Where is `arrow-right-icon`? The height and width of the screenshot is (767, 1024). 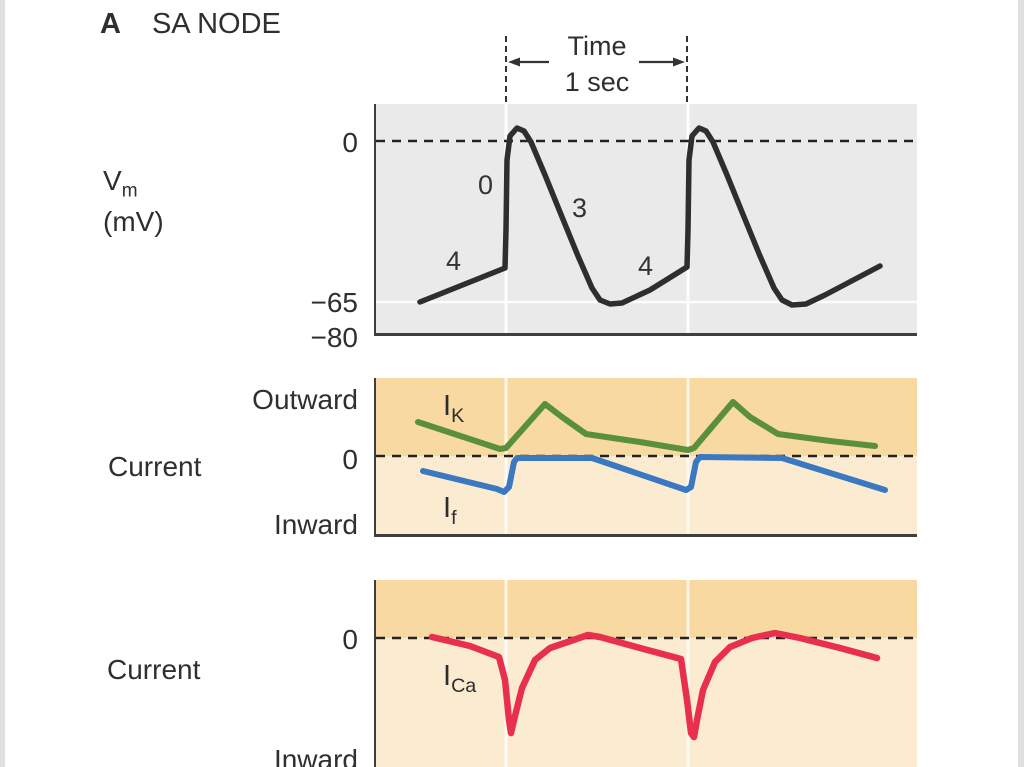 arrow-right-icon is located at coordinates (662, 62).